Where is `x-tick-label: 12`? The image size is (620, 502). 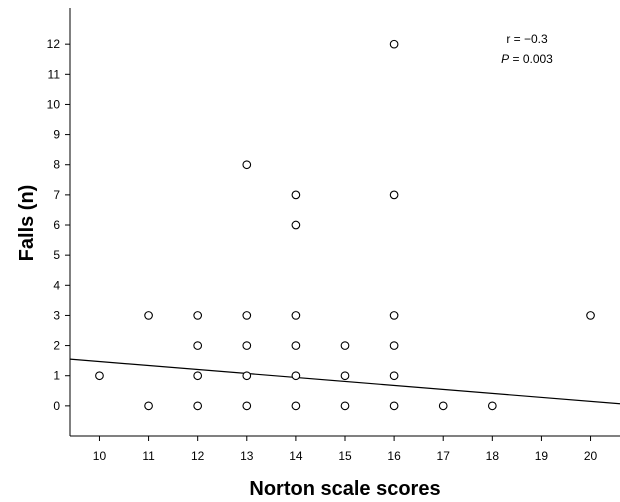 x-tick-label: 12 is located at coordinates (198, 456).